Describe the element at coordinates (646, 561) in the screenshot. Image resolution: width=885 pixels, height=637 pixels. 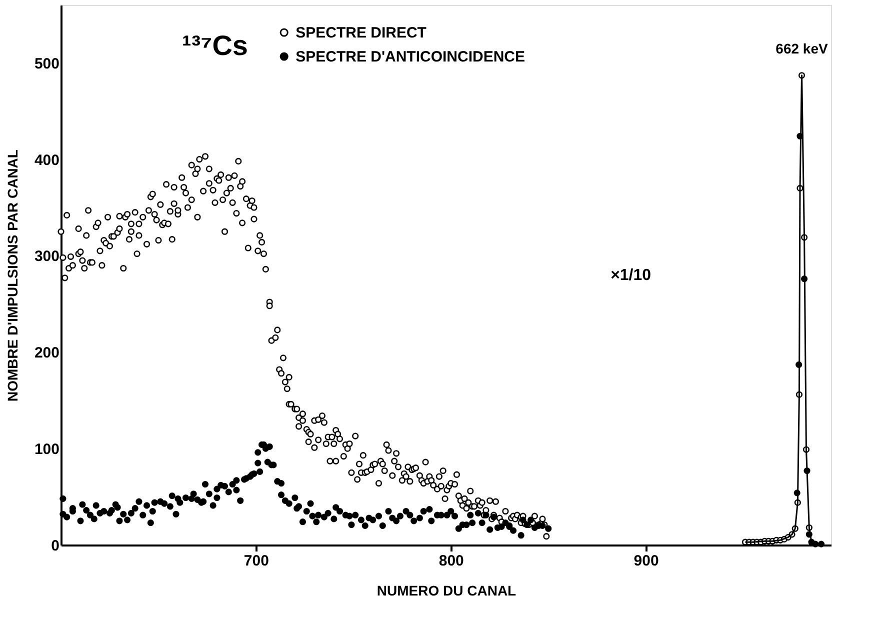
I see `x-tick-label: 900` at that location.